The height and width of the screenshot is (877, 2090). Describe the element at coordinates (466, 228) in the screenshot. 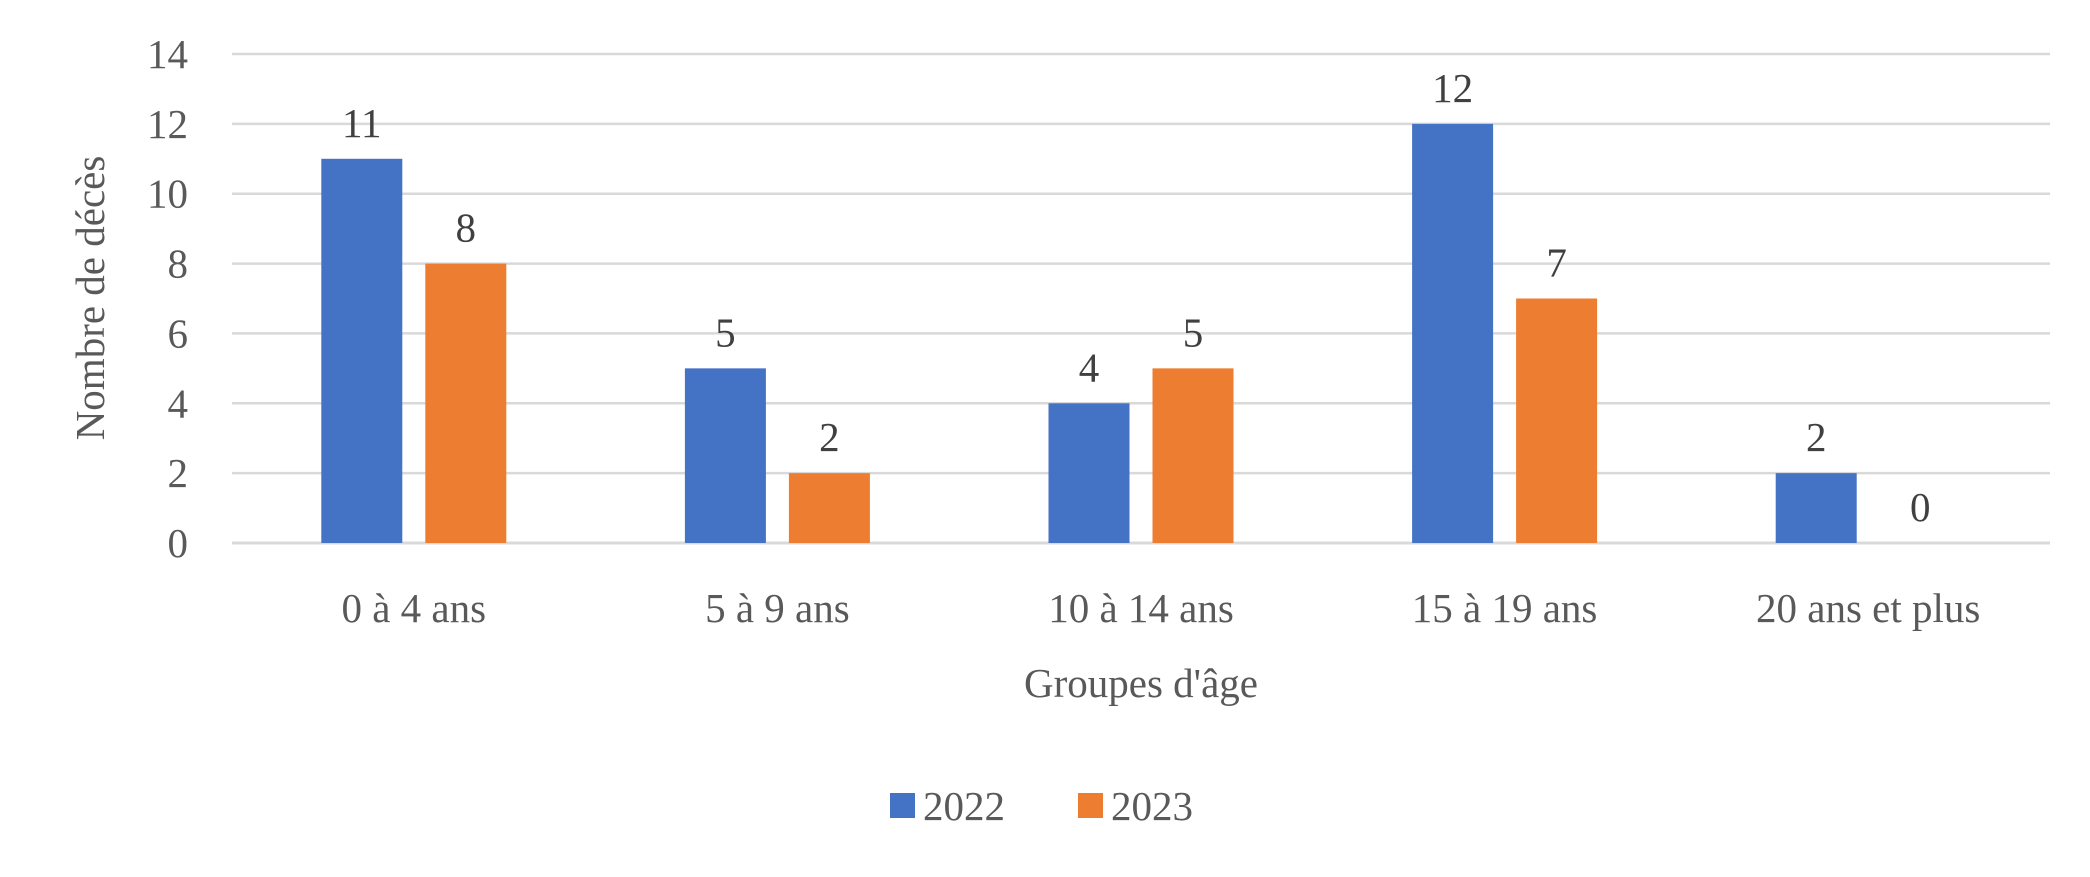

I see `data-label: 8` at that location.